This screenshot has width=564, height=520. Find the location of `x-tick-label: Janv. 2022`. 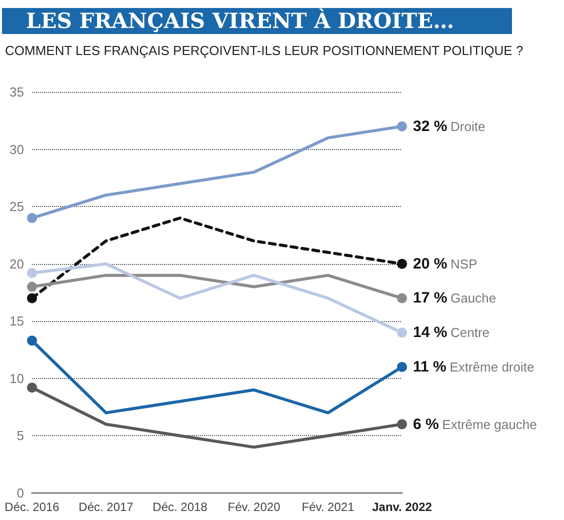

x-tick-label: Janv. 2022 is located at coordinates (402, 507).